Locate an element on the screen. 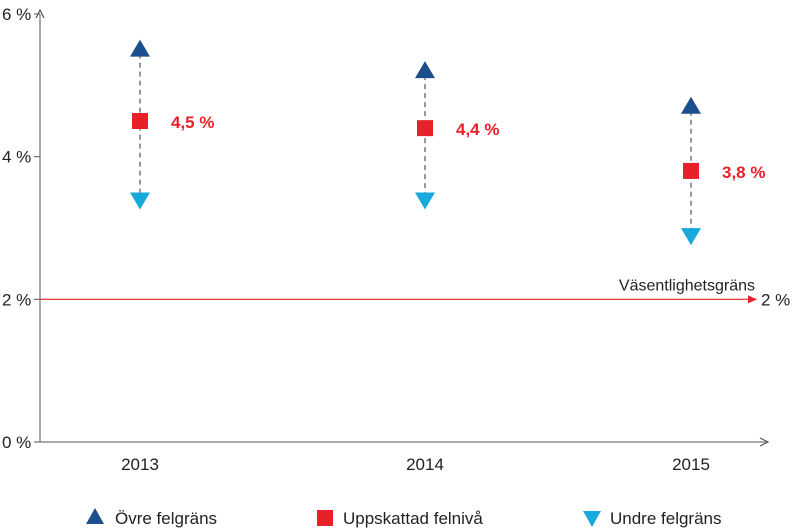 The height and width of the screenshot is (532, 800). x-tick-label: 2013 is located at coordinates (140, 464).